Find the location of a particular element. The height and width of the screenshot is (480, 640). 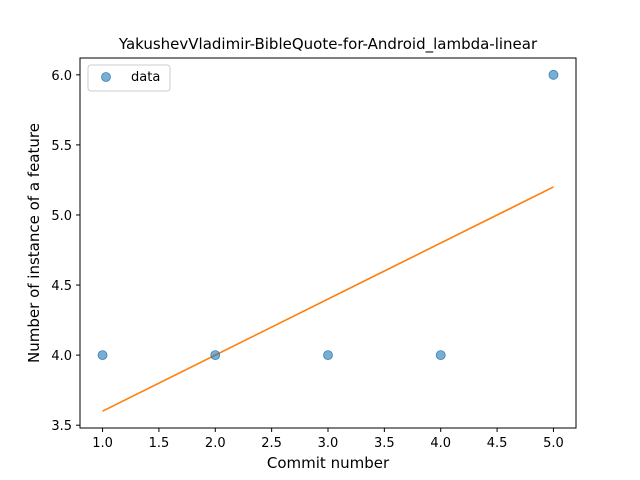

x-tick-label: 3.5 is located at coordinates (384, 443).